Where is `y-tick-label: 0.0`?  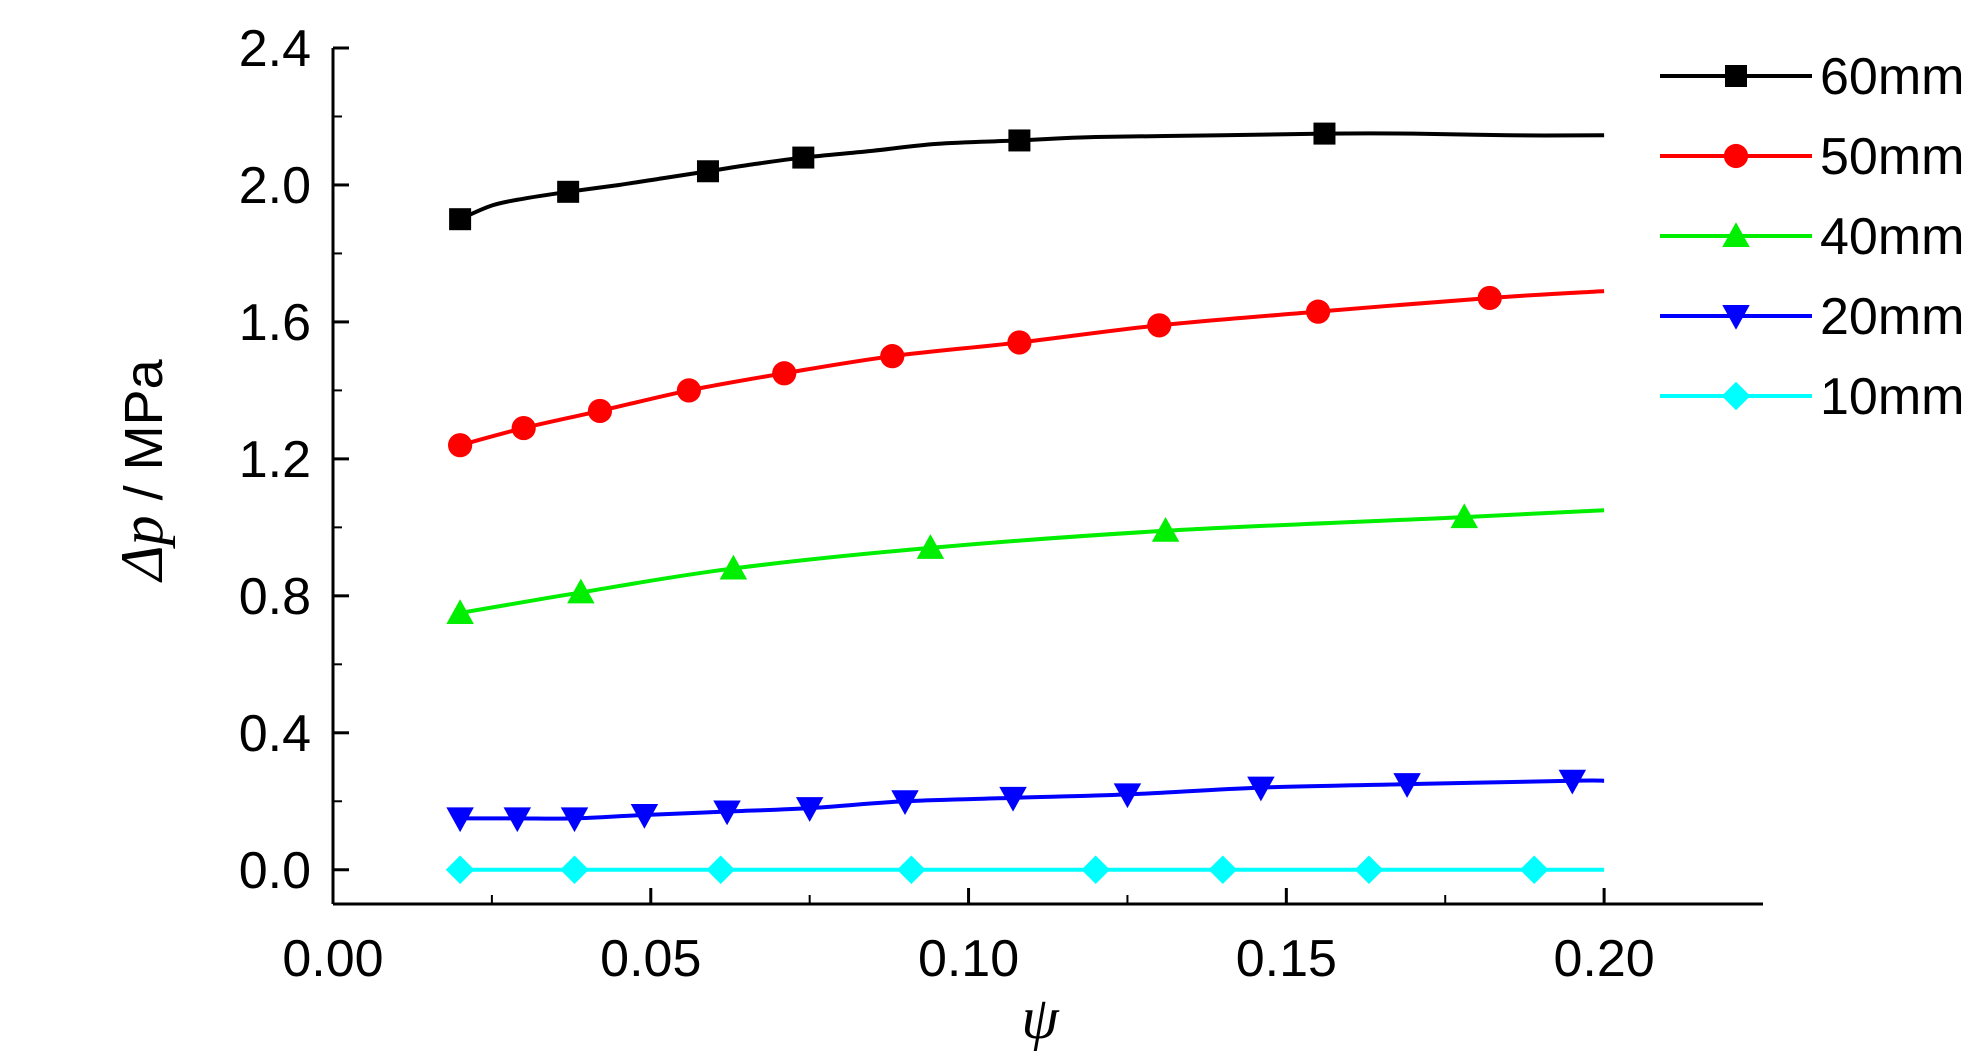 y-tick-label: 0.0 is located at coordinates (275, 871).